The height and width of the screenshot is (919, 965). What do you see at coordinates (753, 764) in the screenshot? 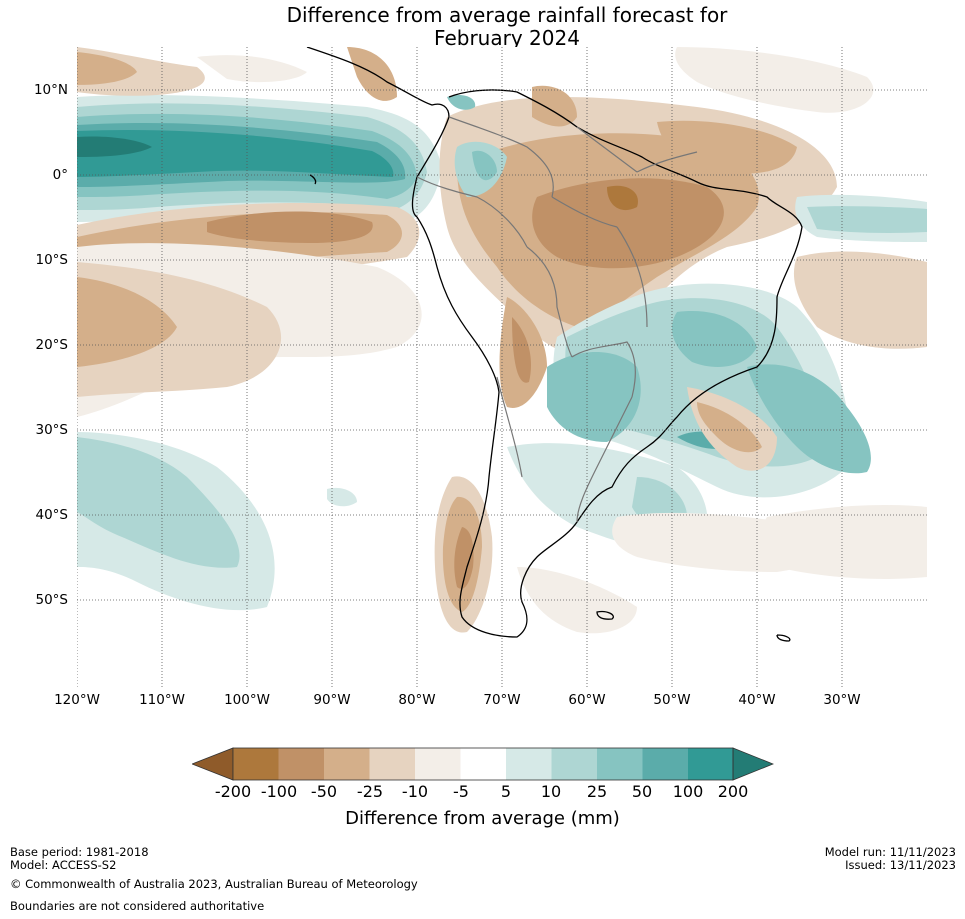
I see `colorbar-extend-high` at bounding box center [753, 764].